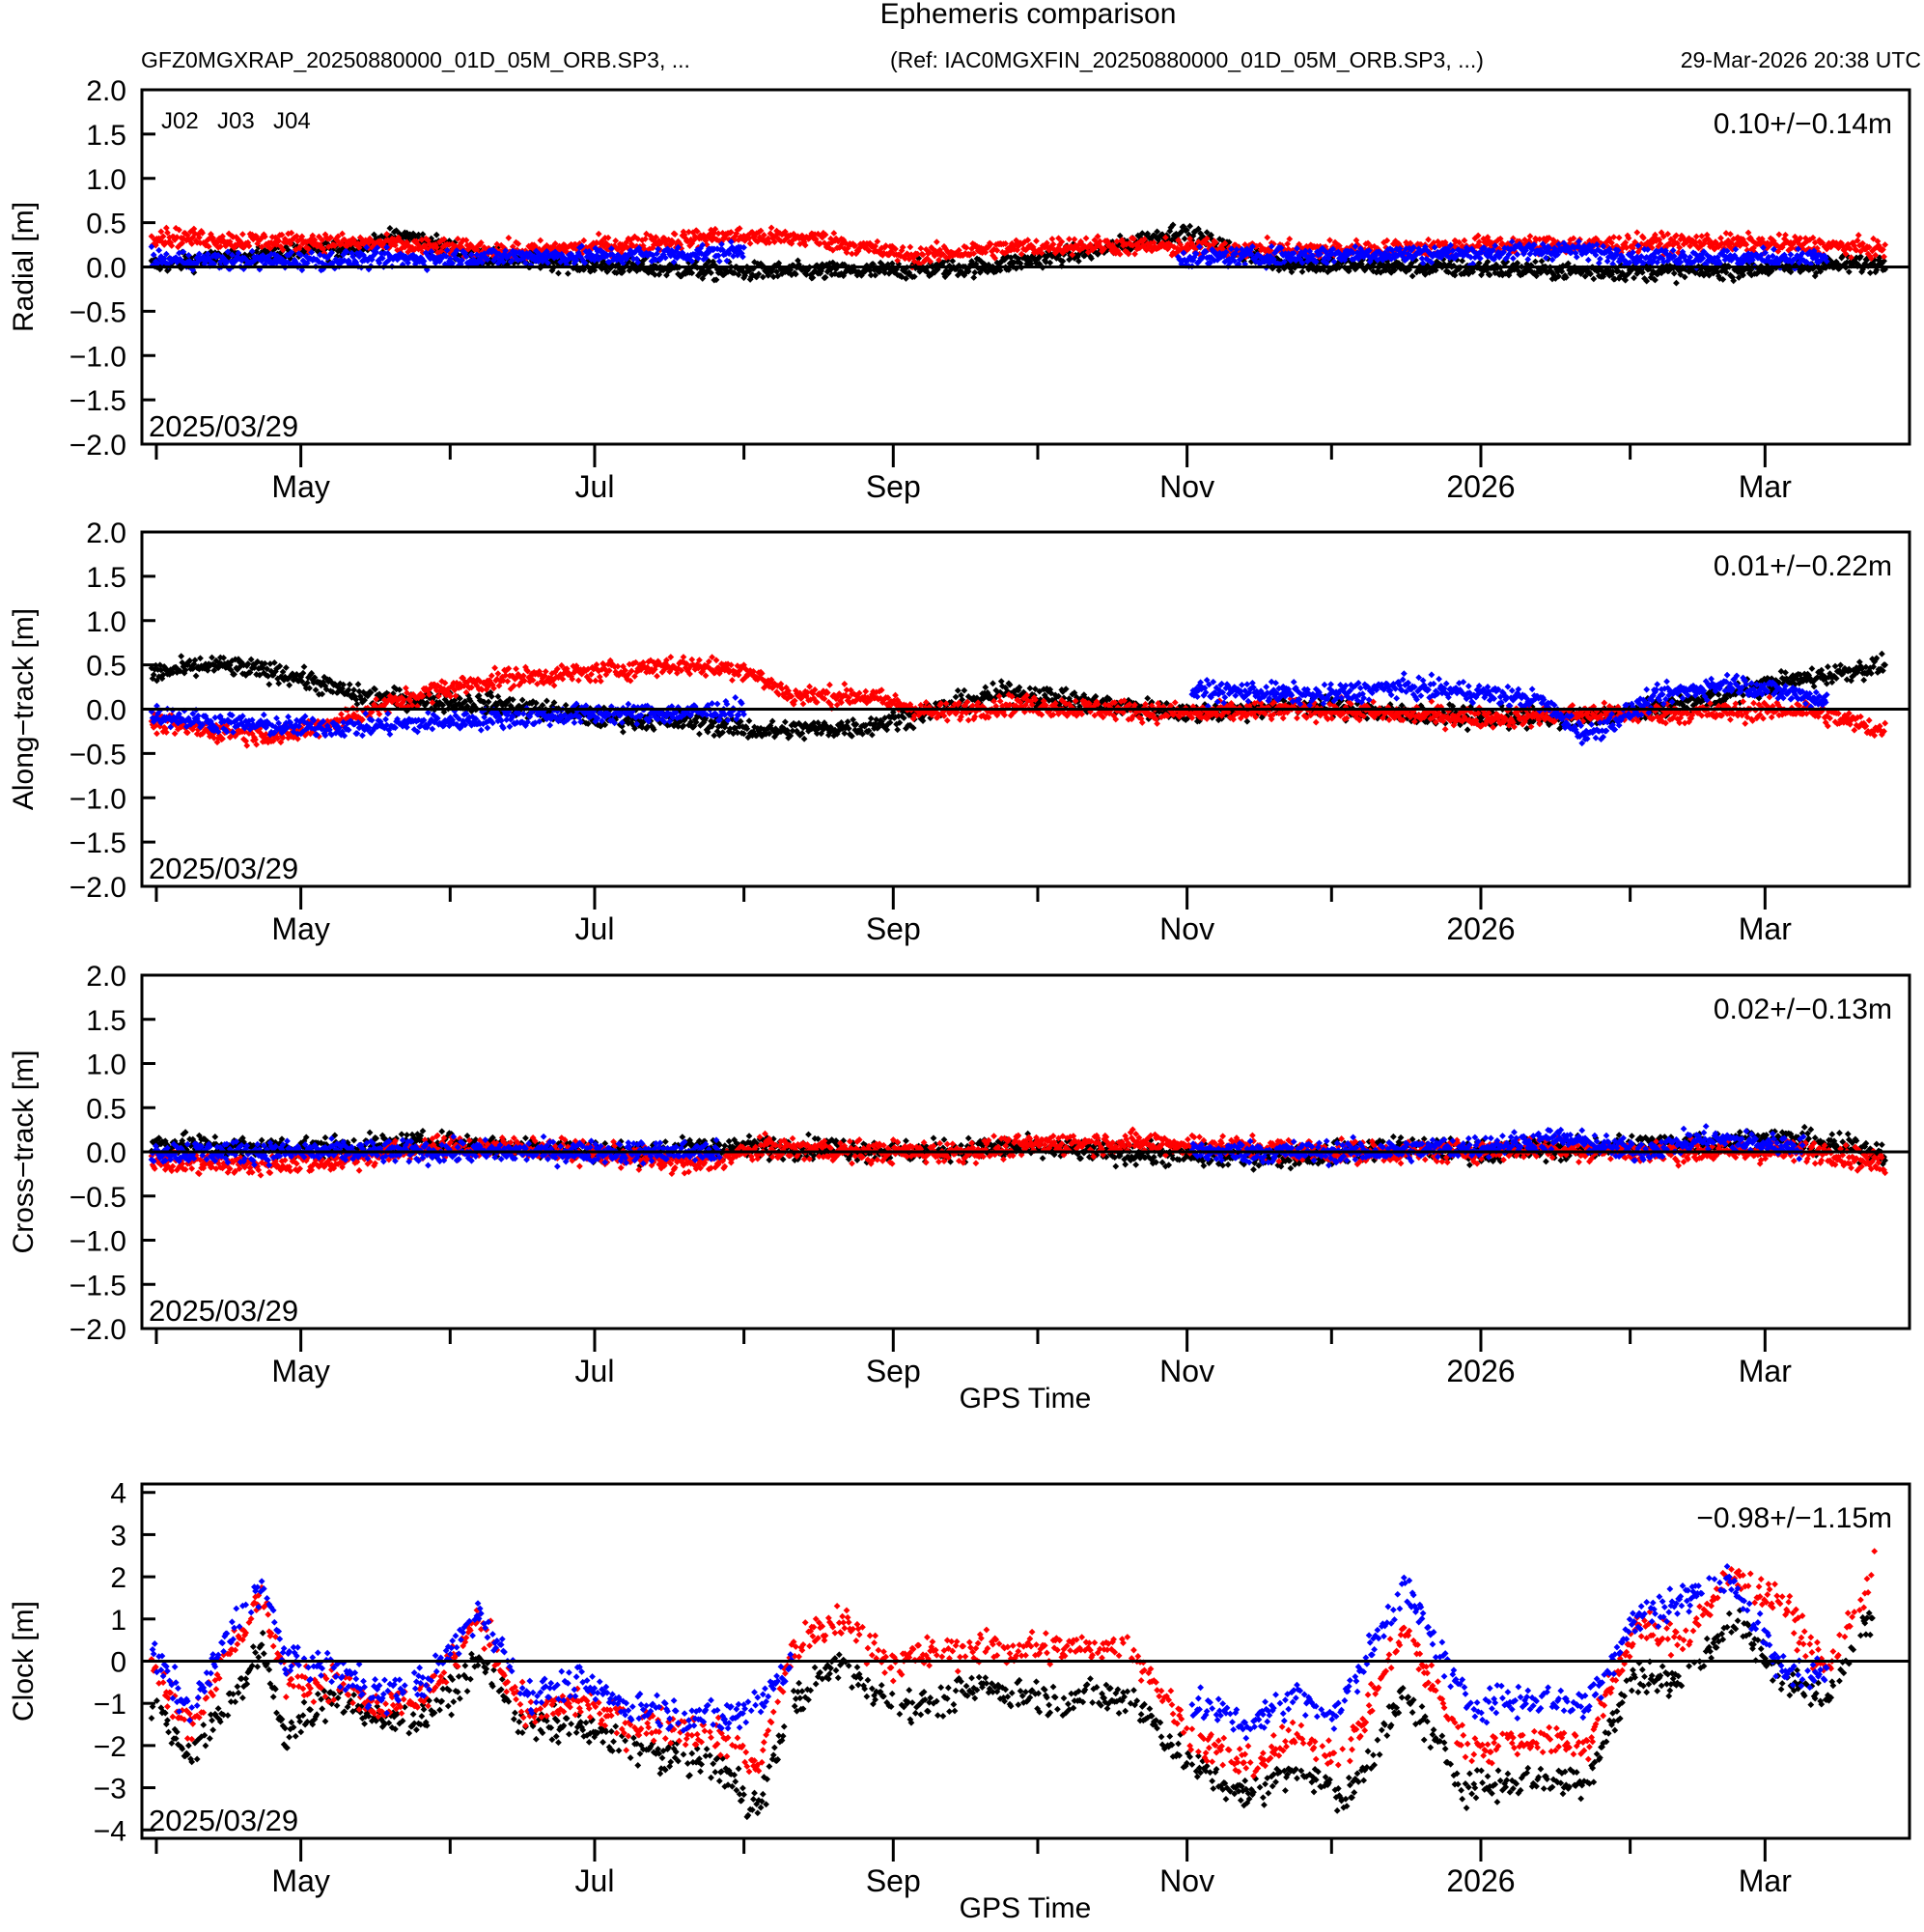 This screenshot has height=1932, width=1924. Describe the element at coordinates (595, 487) in the screenshot. I see `x-tick-label: Jul` at that location.